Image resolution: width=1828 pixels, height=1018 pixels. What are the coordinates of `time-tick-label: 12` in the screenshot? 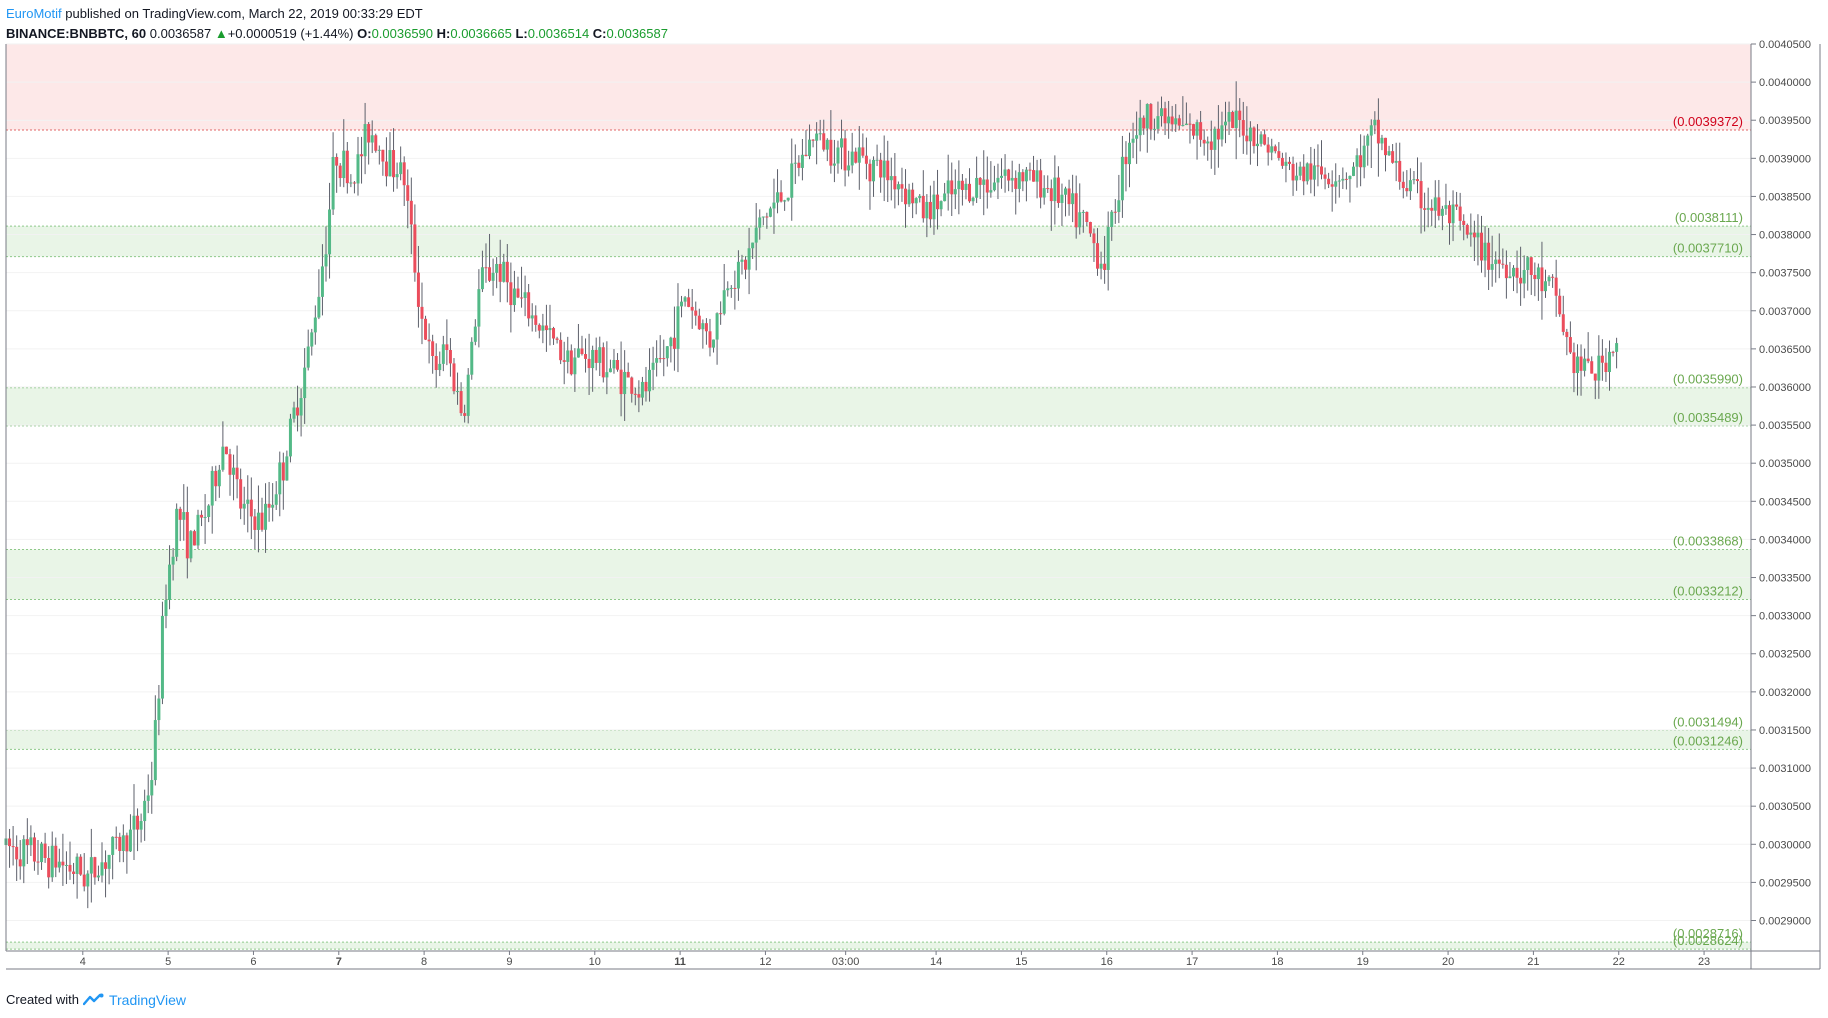 It's located at (765, 962).